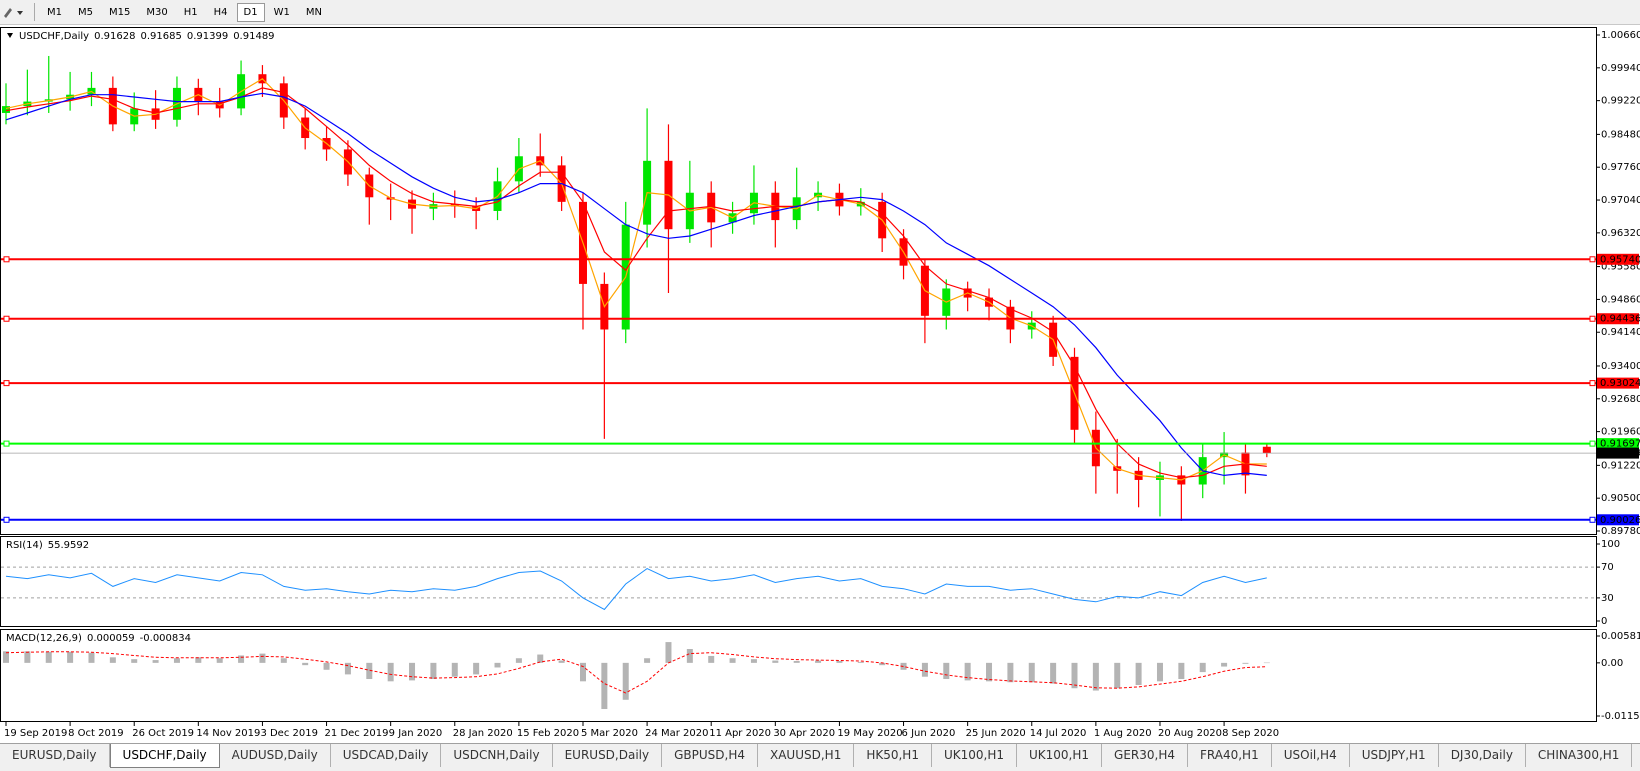 This screenshot has width=1640, height=771. I want to click on chart-tab: GBPUSD,H4, so click(710, 755).